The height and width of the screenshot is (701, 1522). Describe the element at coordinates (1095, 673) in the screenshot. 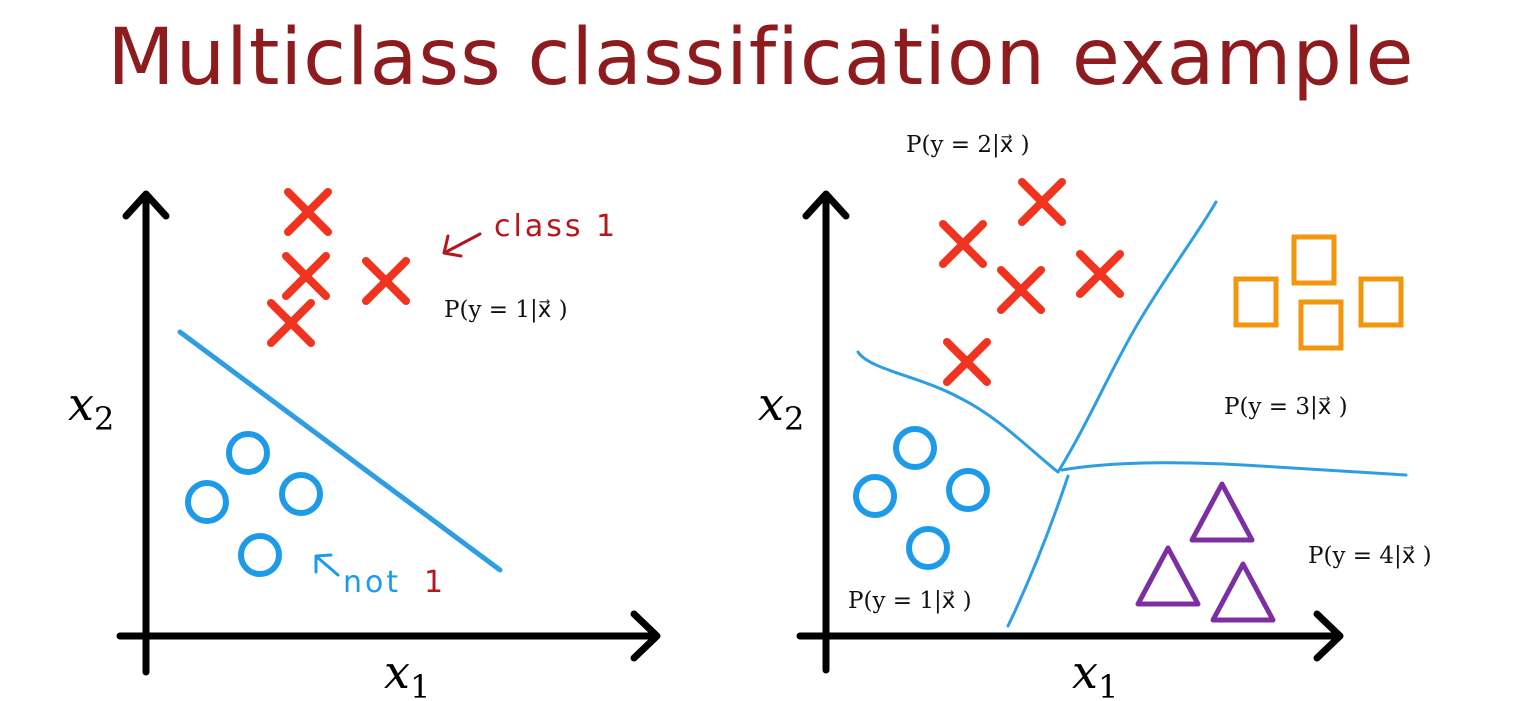

I see `right-x-axis-label: x1` at that location.